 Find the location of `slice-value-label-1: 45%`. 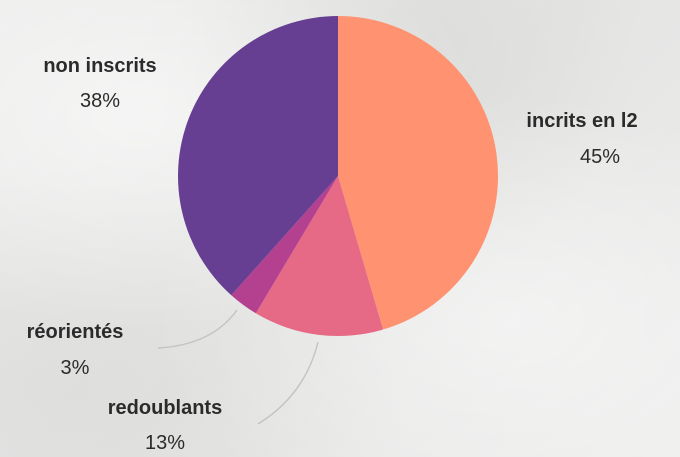

slice-value-label-1: 45% is located at coordinates (600, 157).